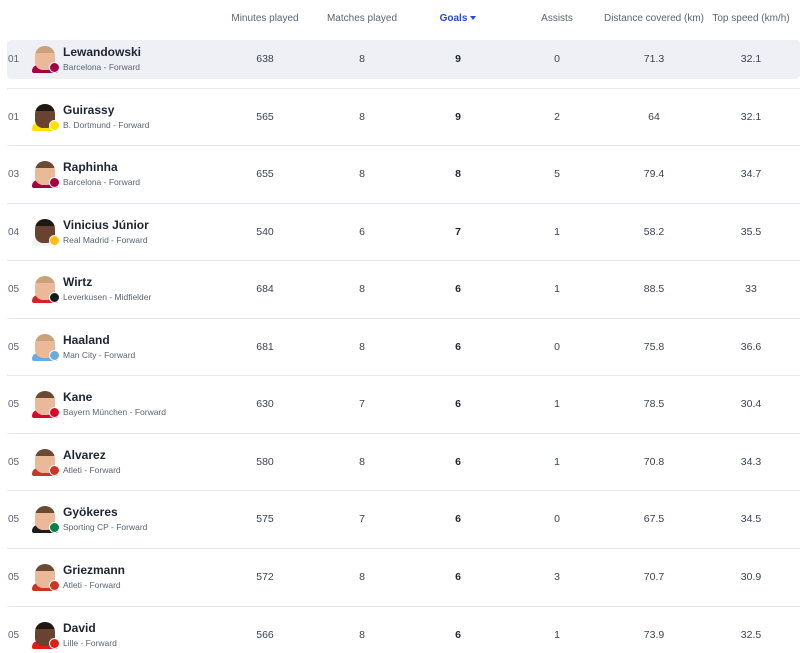 Image resolution: width=800 pixels, height=653 pixels. Describe the element at coordinates (265, 117) in the screenshot. I see `minutes-played-value: 565` at that location.